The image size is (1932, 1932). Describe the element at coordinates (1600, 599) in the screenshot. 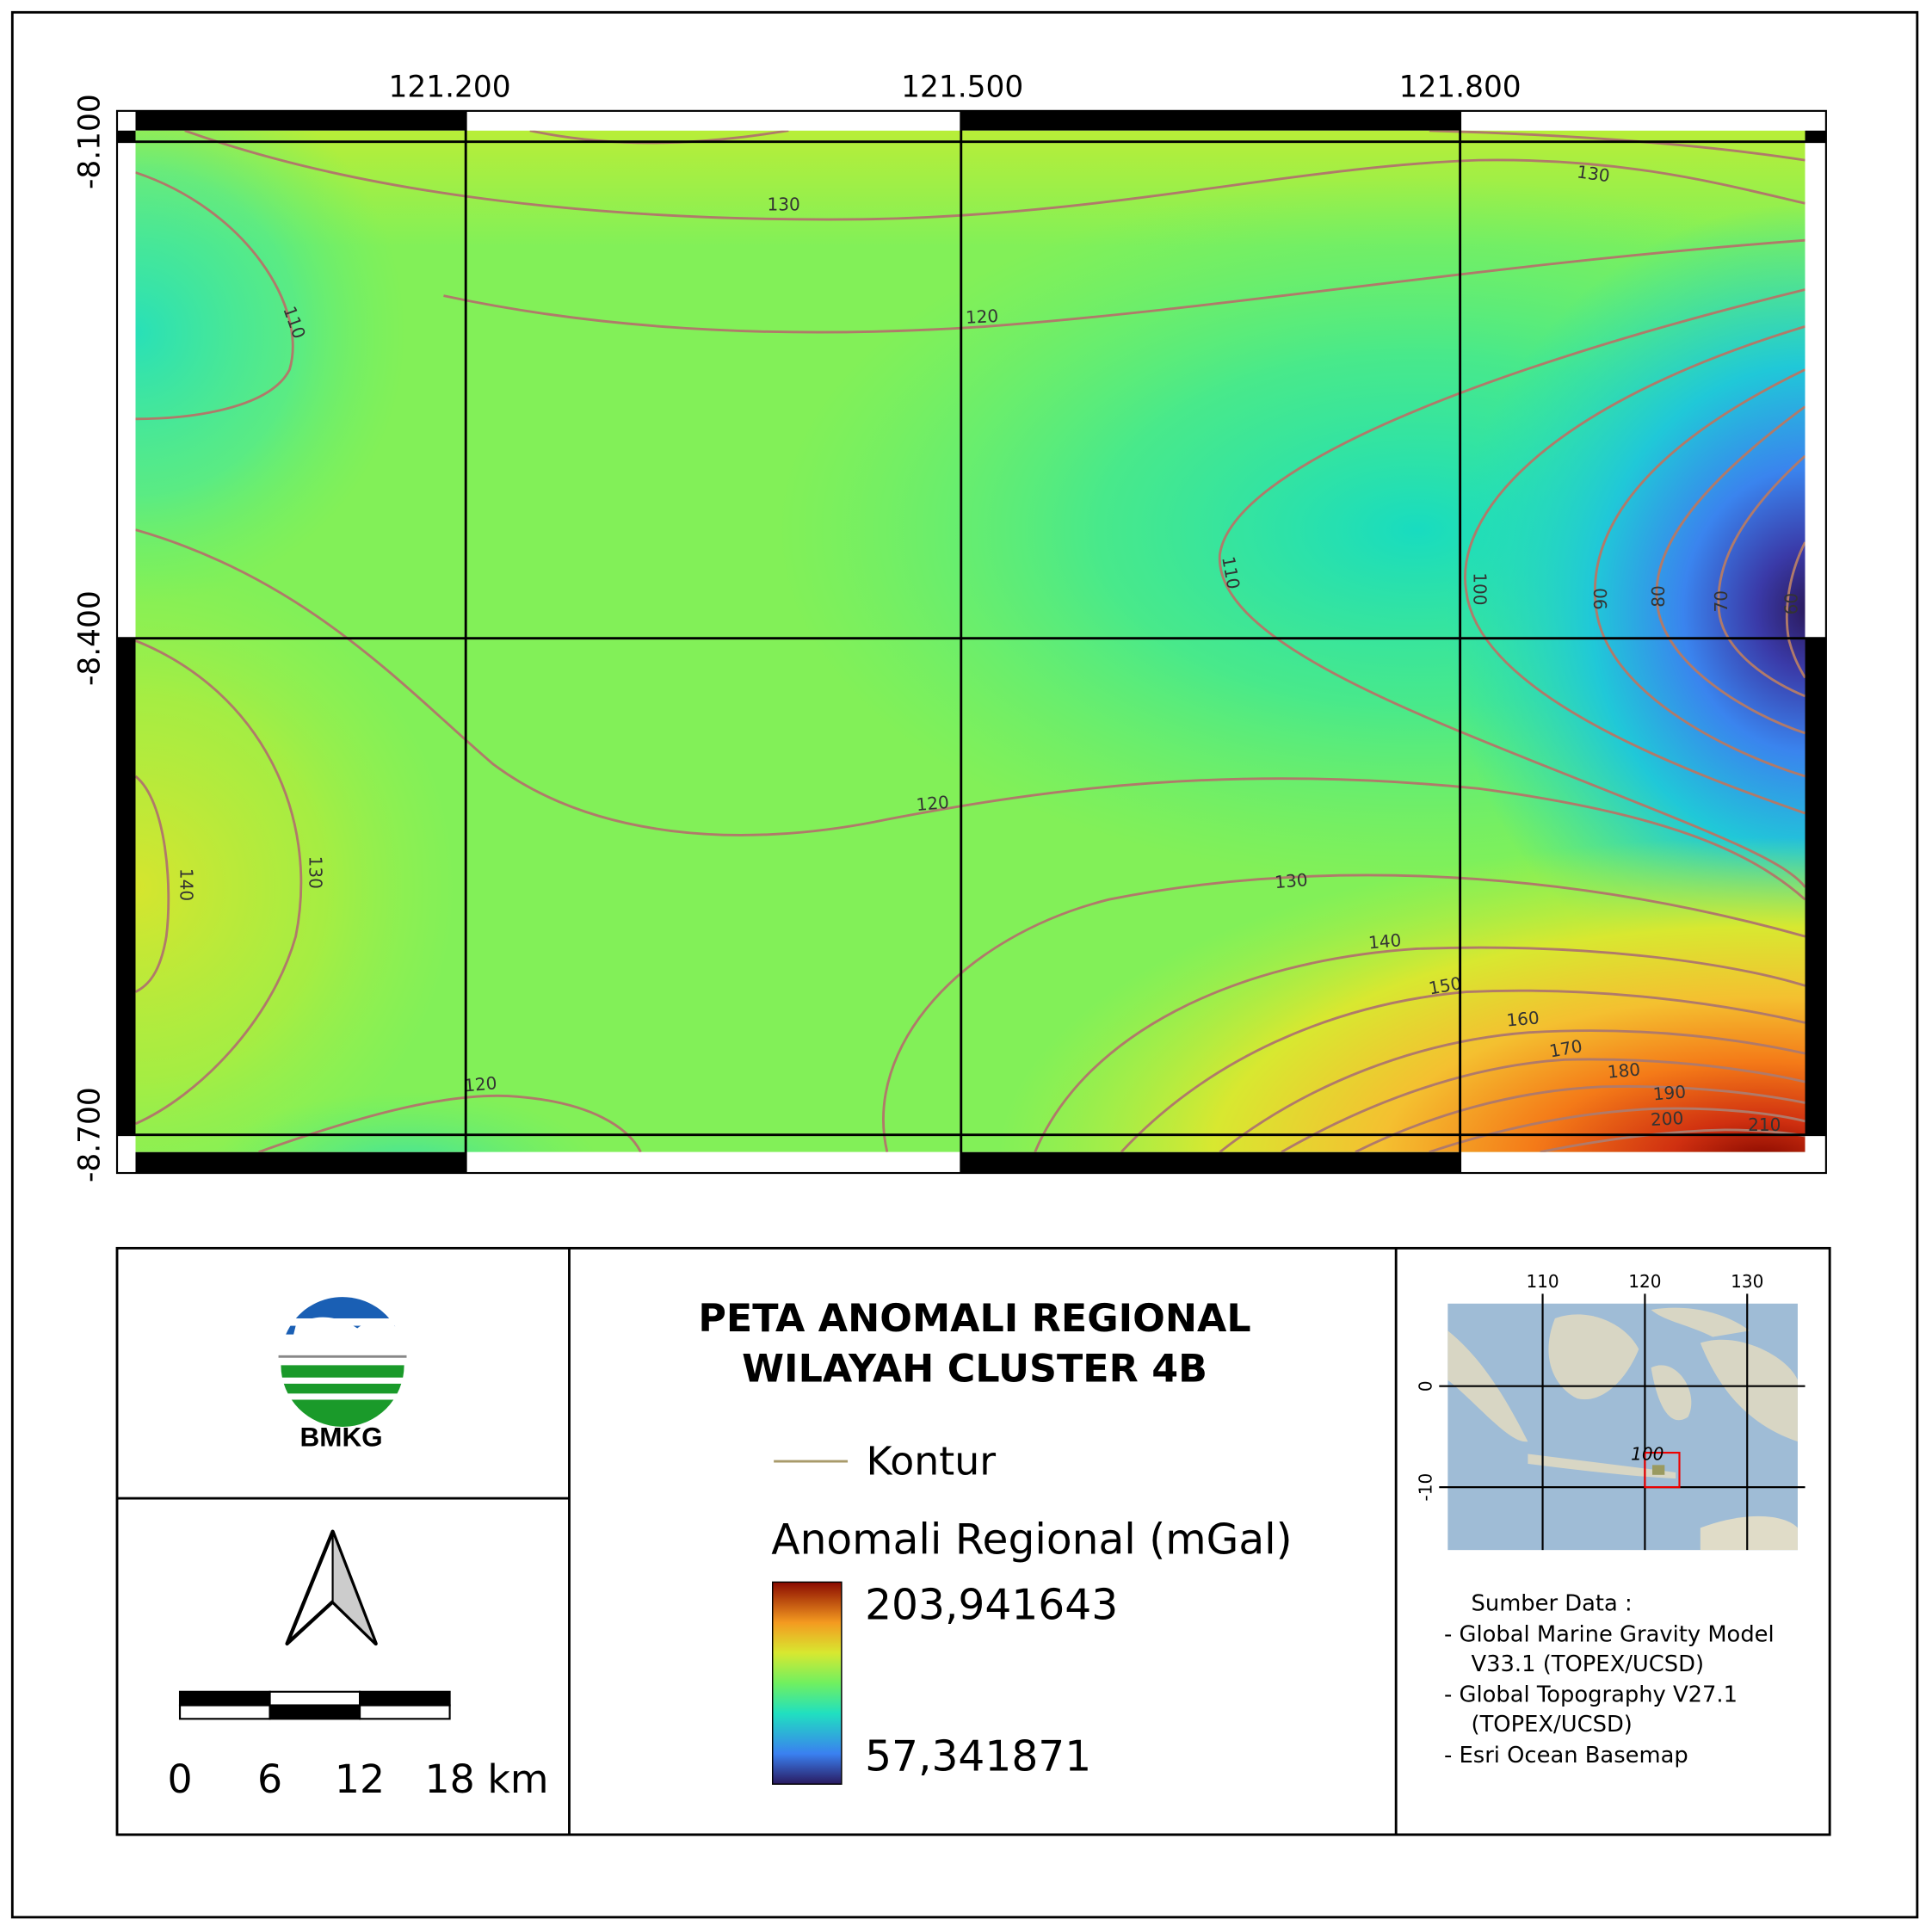

I see `contour-label: 90` at that location.